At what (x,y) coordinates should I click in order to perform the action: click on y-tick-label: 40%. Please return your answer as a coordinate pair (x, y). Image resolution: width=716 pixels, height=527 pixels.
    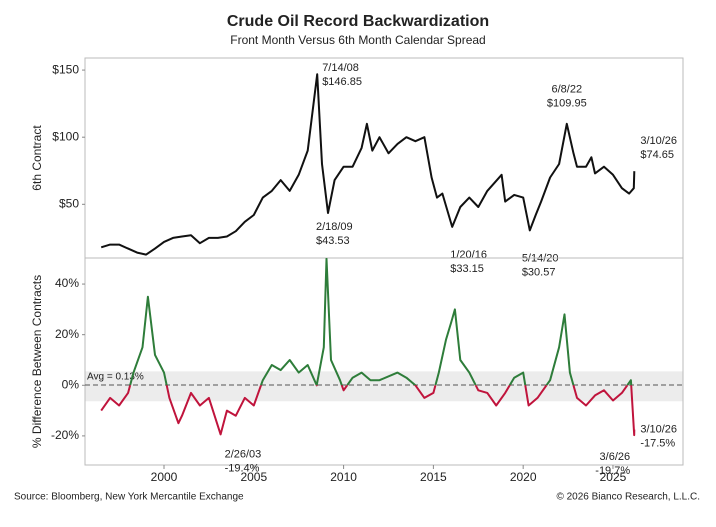
    Looking at the image, I should click on (67, 283).